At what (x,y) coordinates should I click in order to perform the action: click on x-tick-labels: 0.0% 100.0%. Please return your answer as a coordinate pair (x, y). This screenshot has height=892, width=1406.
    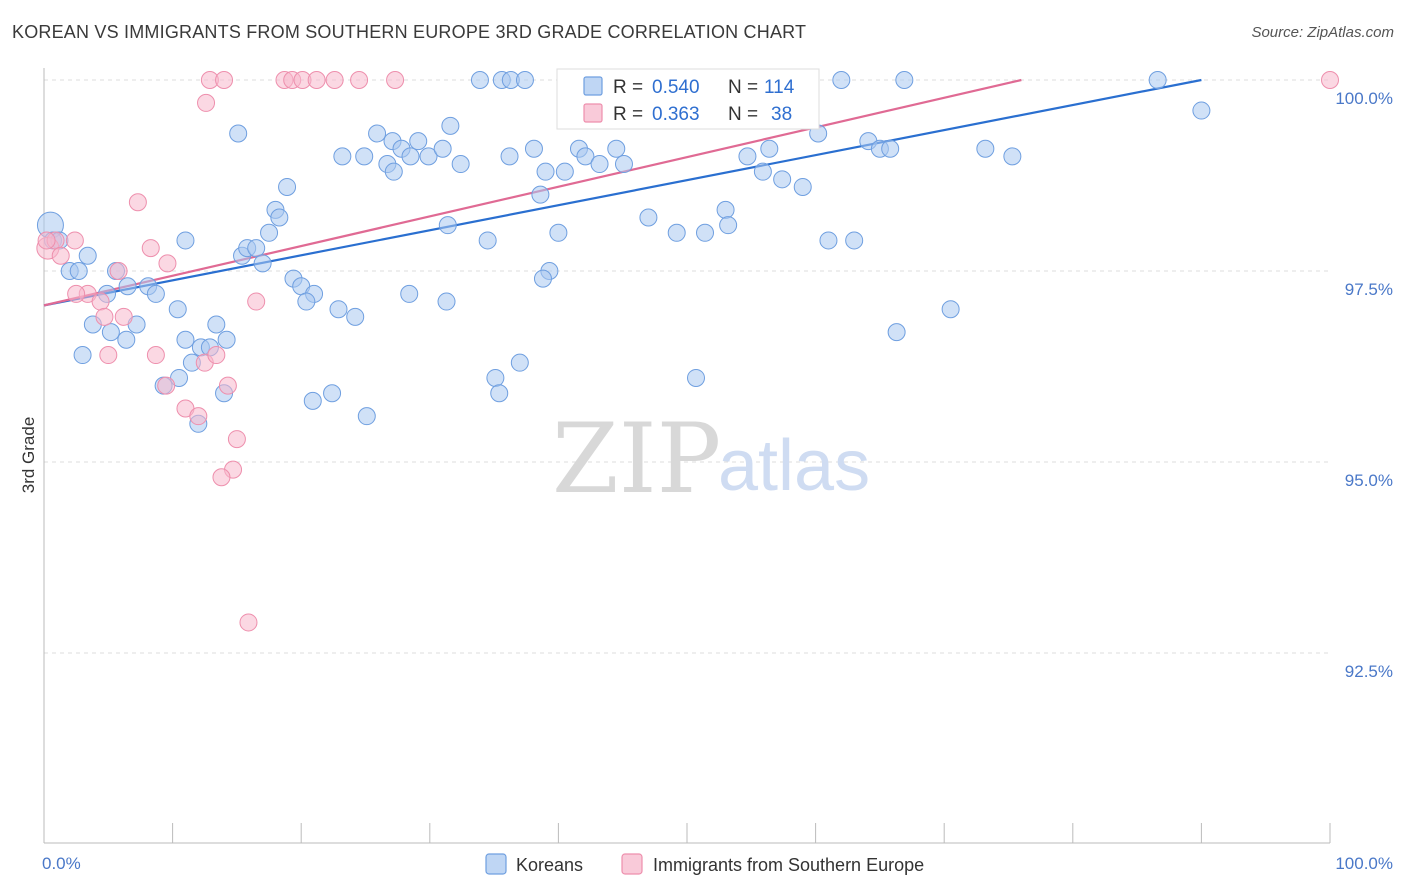
    Looking at the image, I should click on (717, 863).